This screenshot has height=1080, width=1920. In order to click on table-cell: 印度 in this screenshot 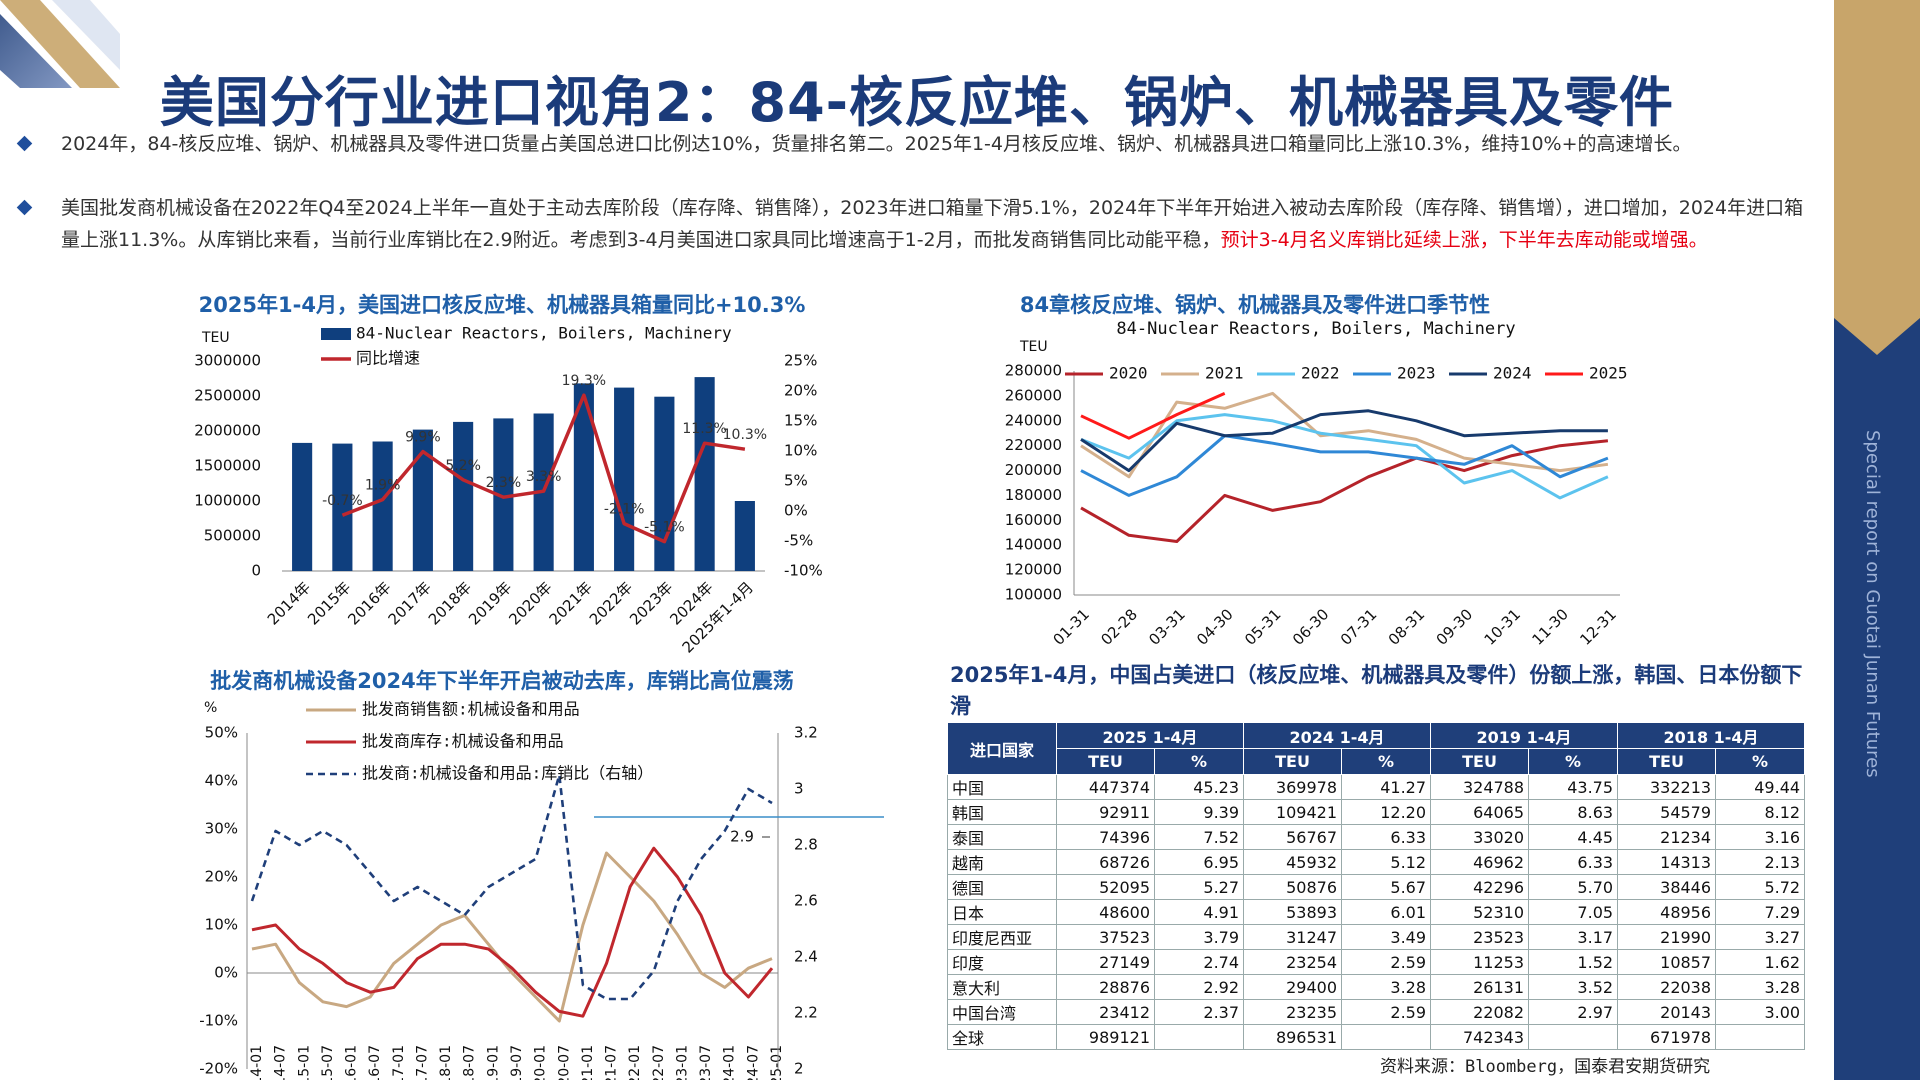, I will do `click(1002, 962)`.